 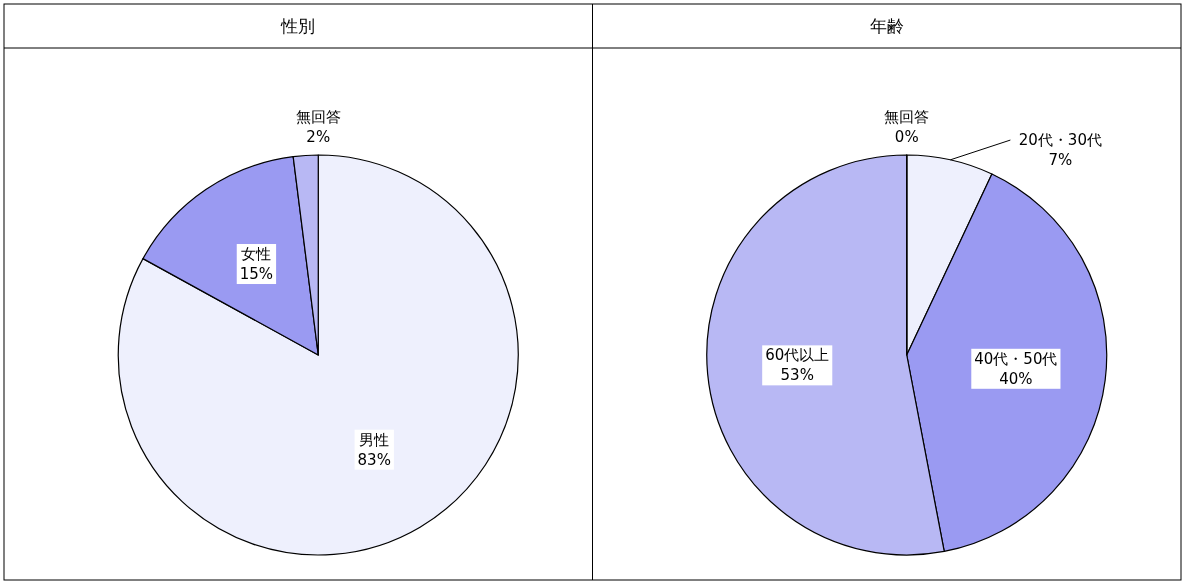 I want to click on slice-label: 女性, so click(x=256, y=254).